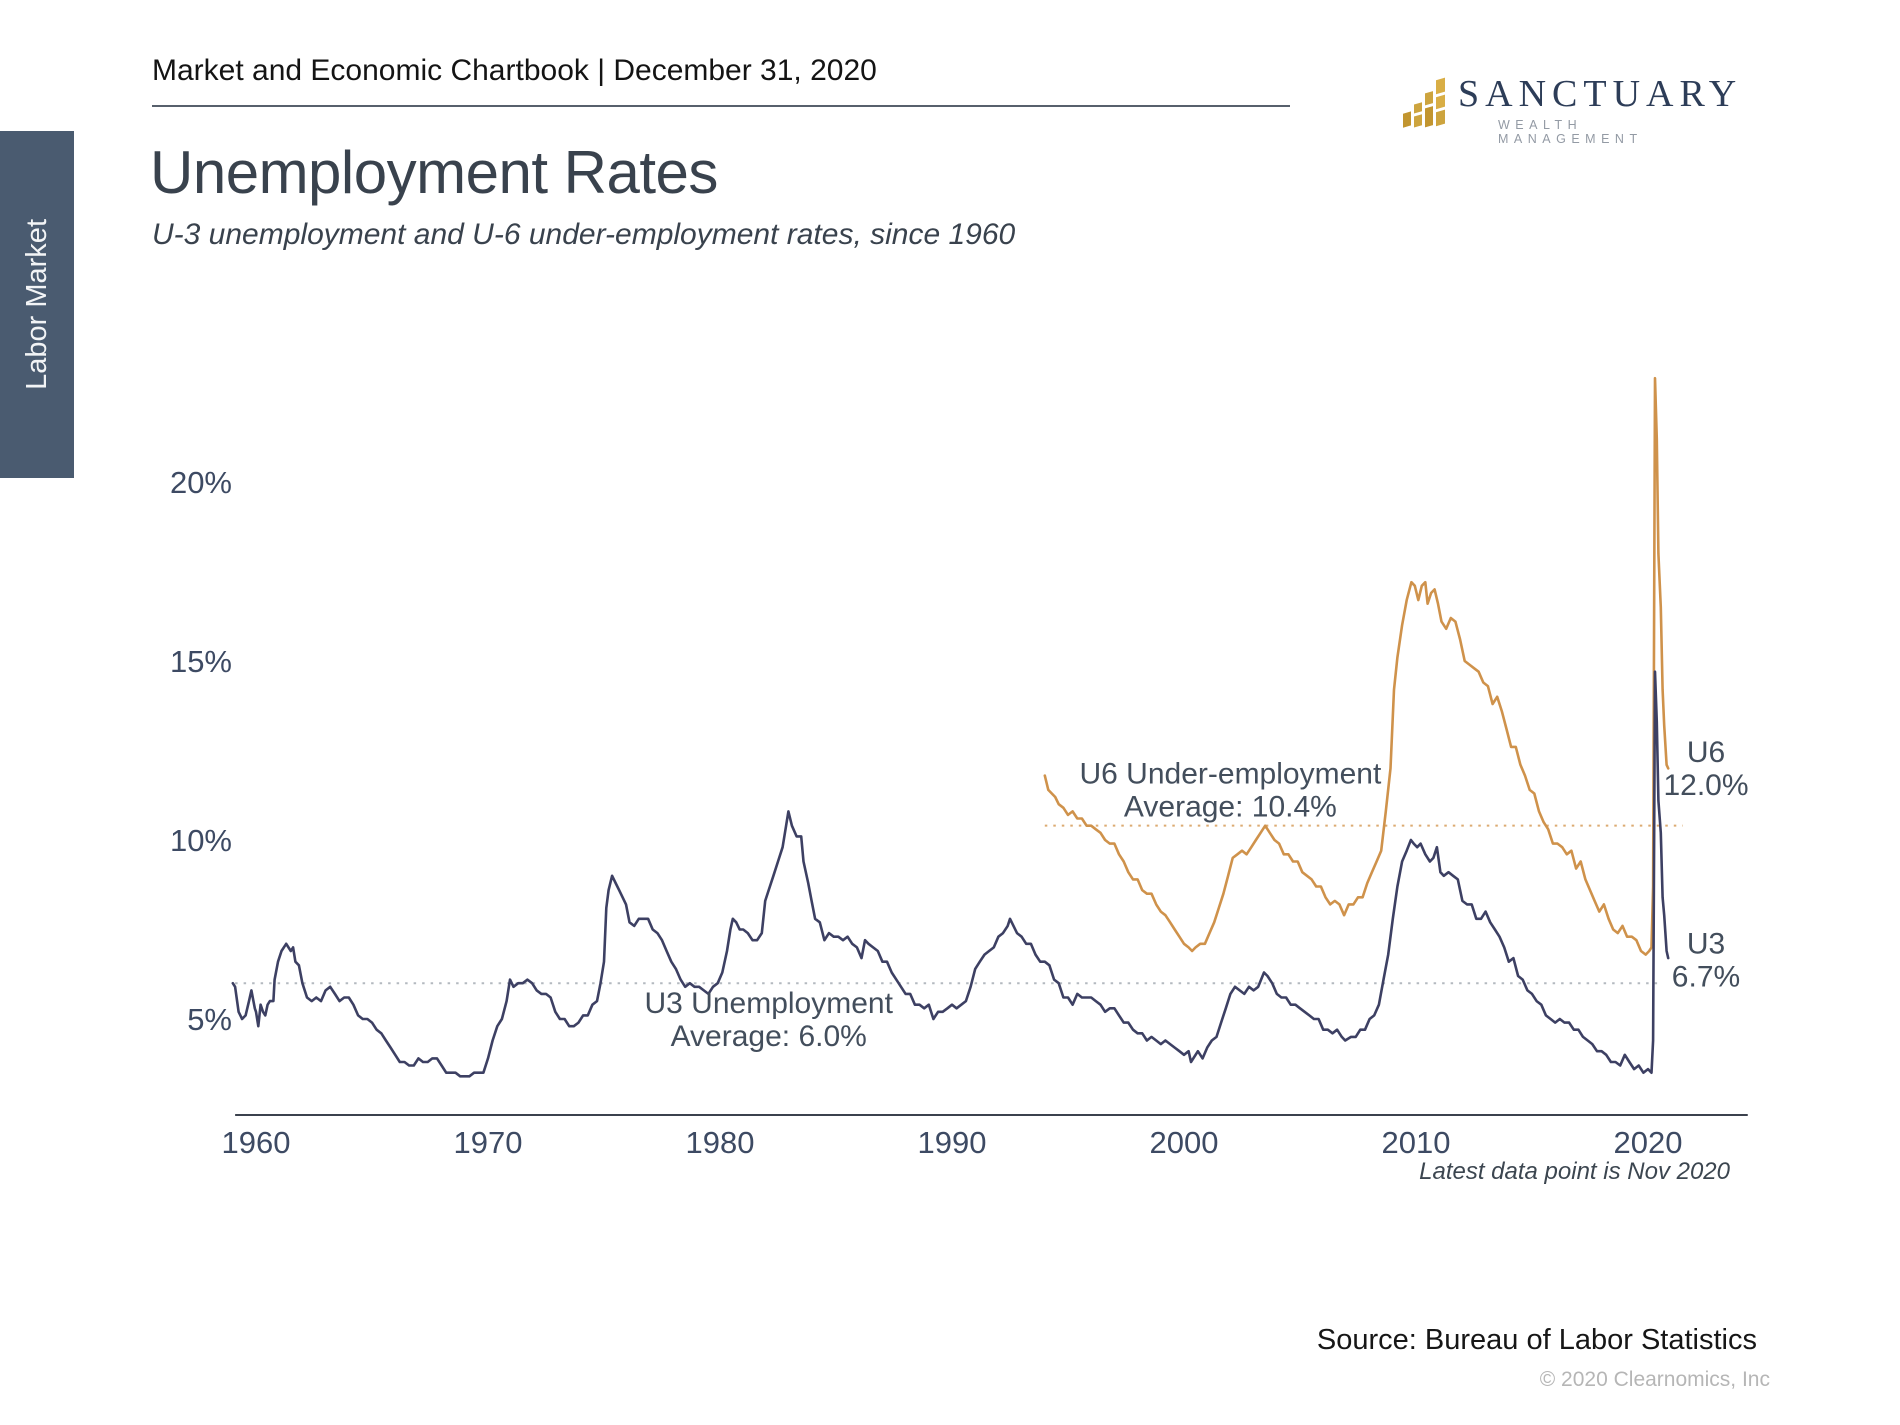  What do you see at coordinates (1705, 769) in the screenshot?
I see `chart-annotation: U6 12.0%` at bounding box center [1705, 769].